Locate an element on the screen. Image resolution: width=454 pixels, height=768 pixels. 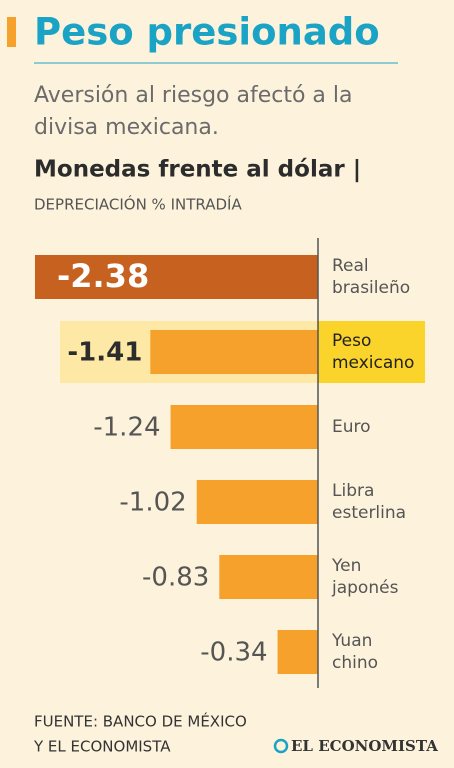
title: Peso presionado is located at coordinates (207, 32).